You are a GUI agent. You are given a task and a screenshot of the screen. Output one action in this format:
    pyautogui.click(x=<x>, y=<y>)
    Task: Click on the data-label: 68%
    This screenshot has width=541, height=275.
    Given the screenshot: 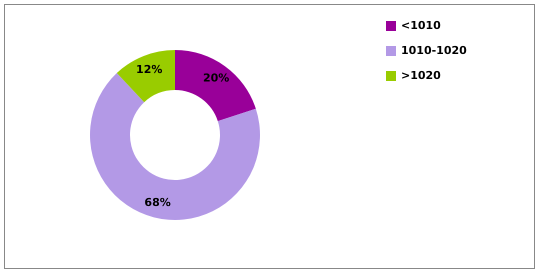 What is the action you would take?
    pyautogui.click(x=157, y=202)
    